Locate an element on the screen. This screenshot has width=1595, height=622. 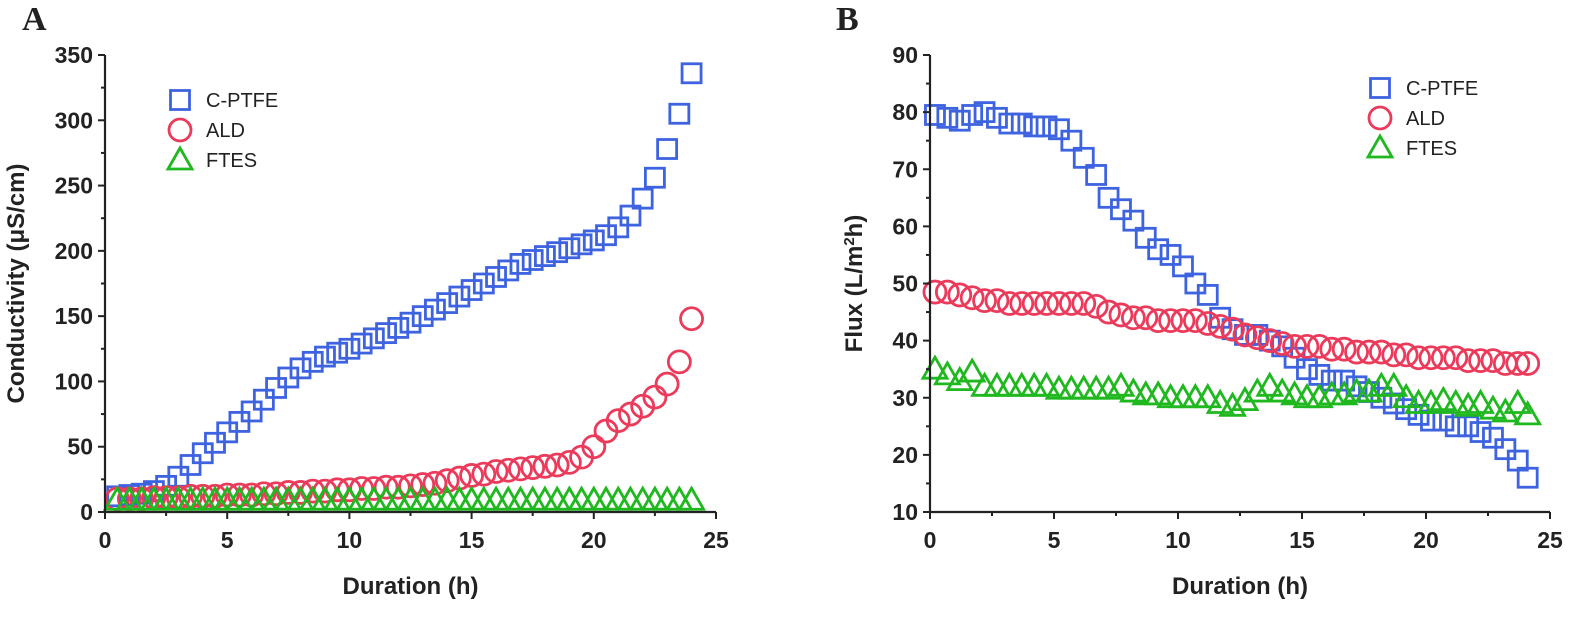
y-tick-label: 0 is located at coordinates (86, 512).